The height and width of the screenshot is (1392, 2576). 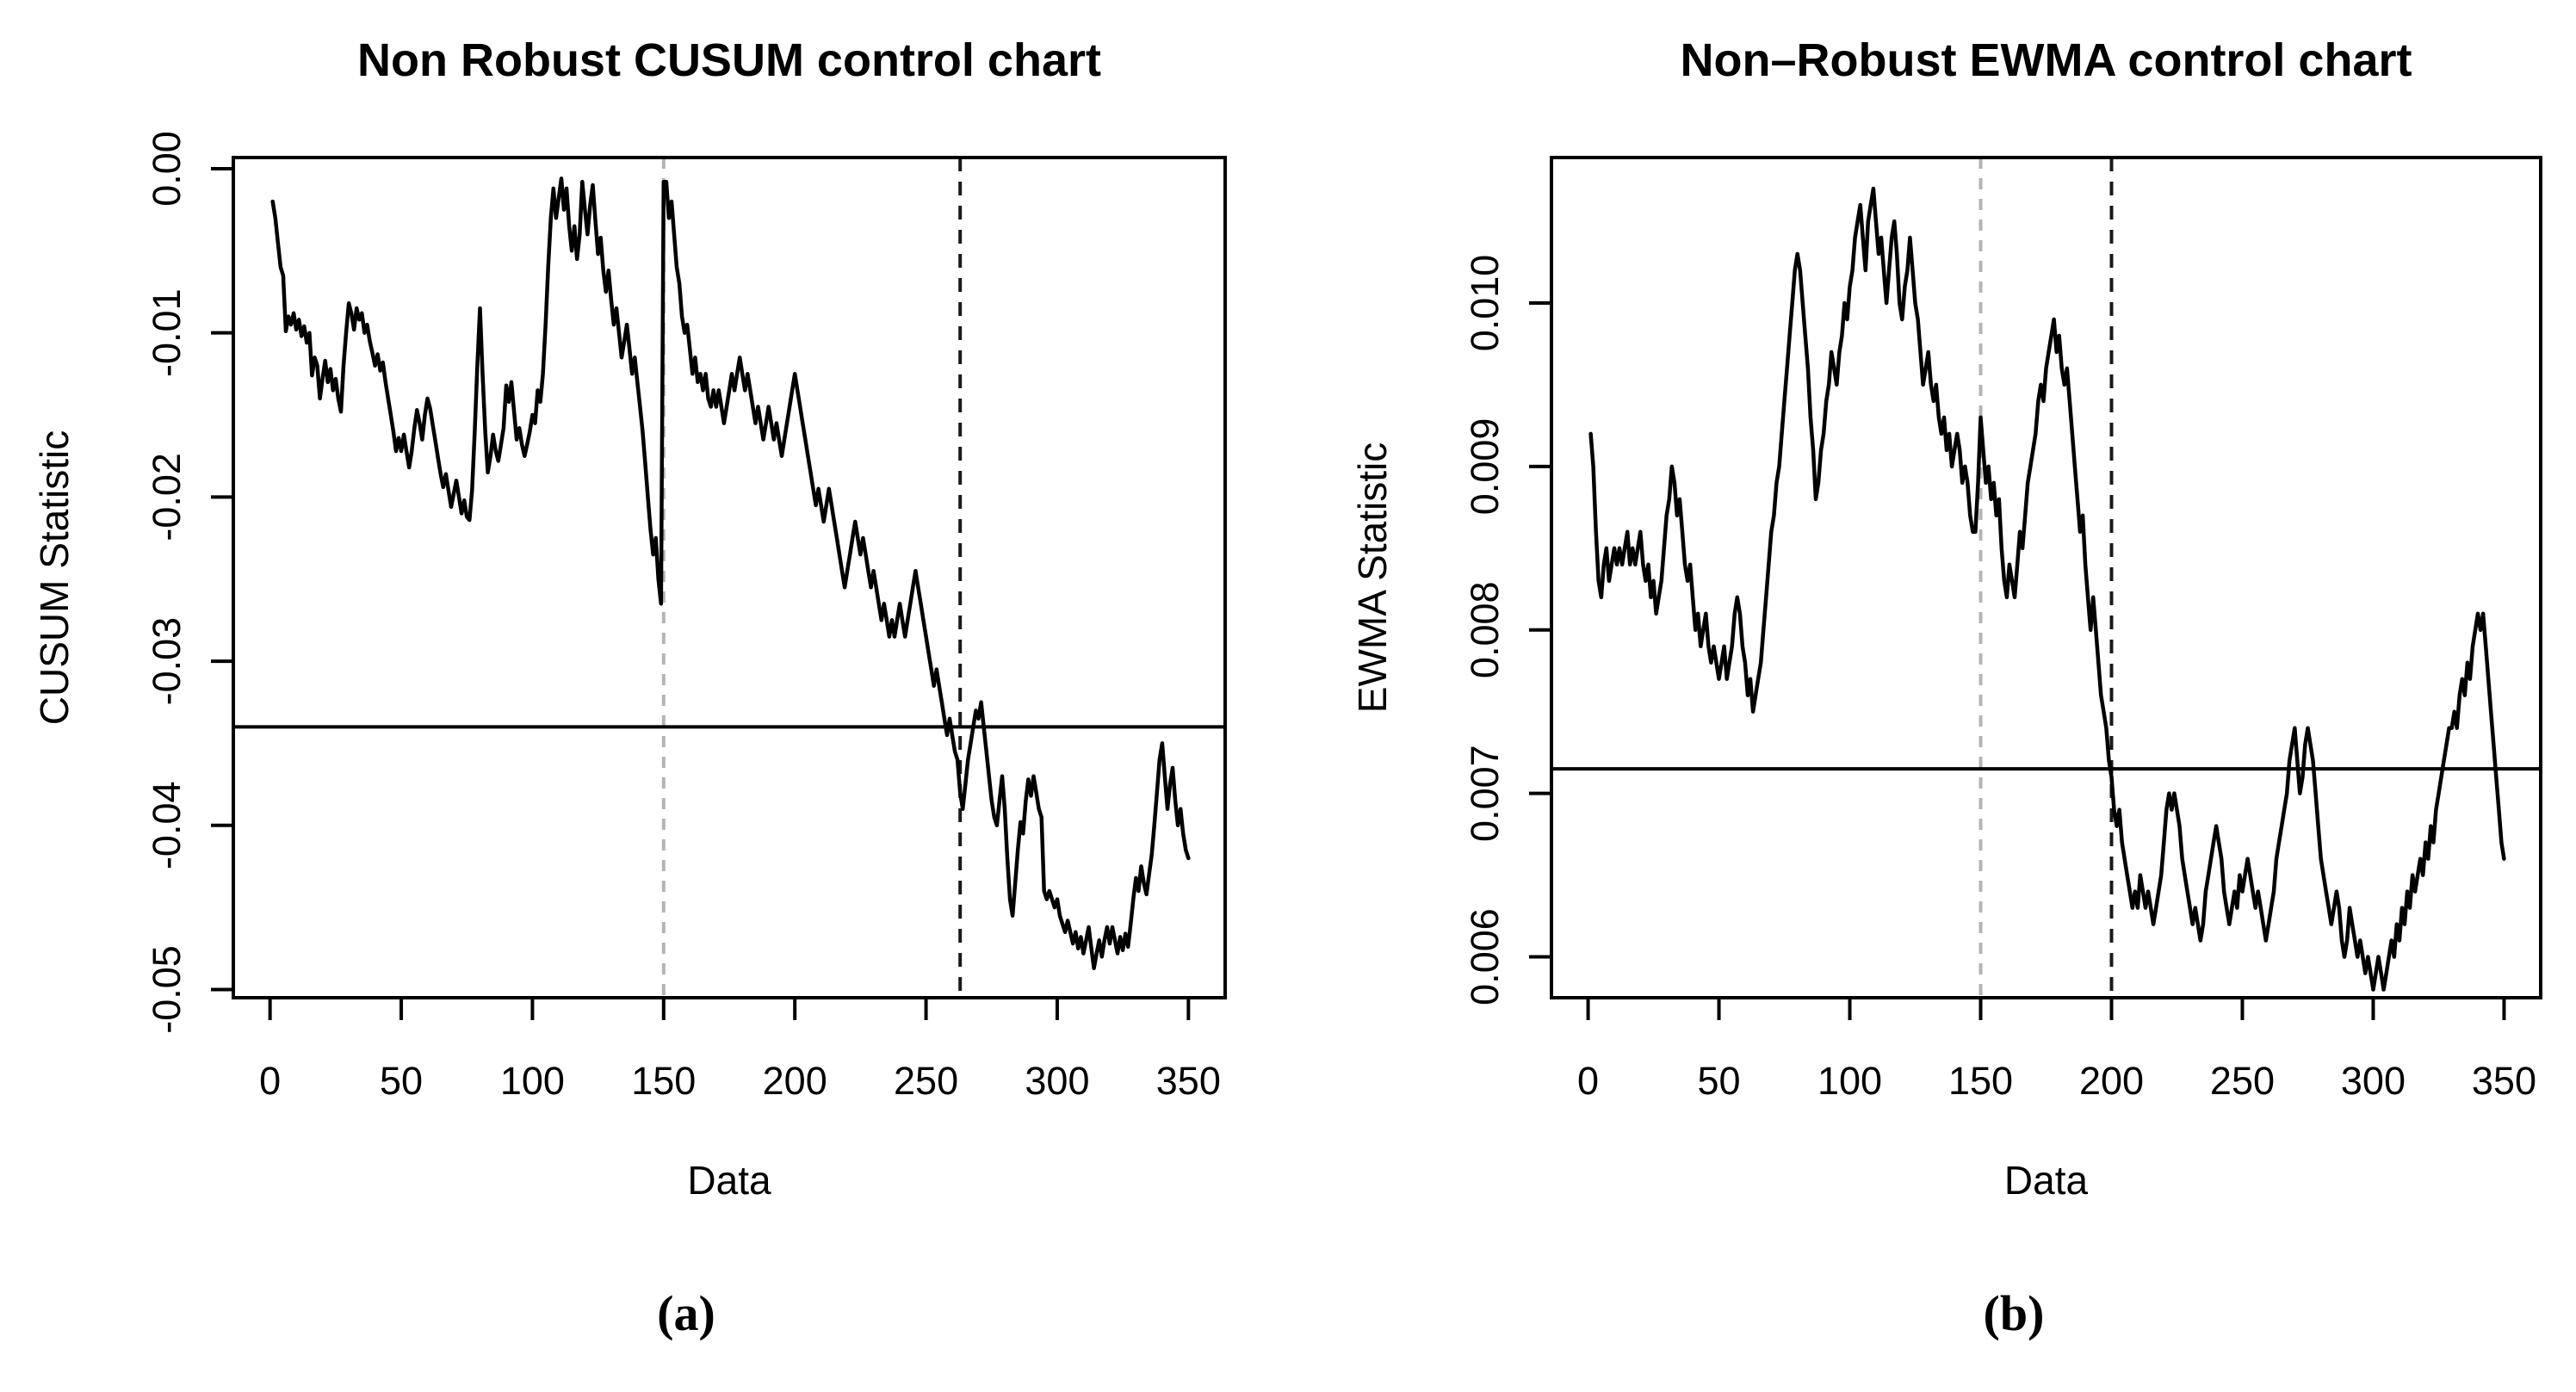 What do you see at coordinates (1372, 577) in the screenshot?
I see `y-axis-label: EWMA Statistic` at bounding box center [1372, 577].